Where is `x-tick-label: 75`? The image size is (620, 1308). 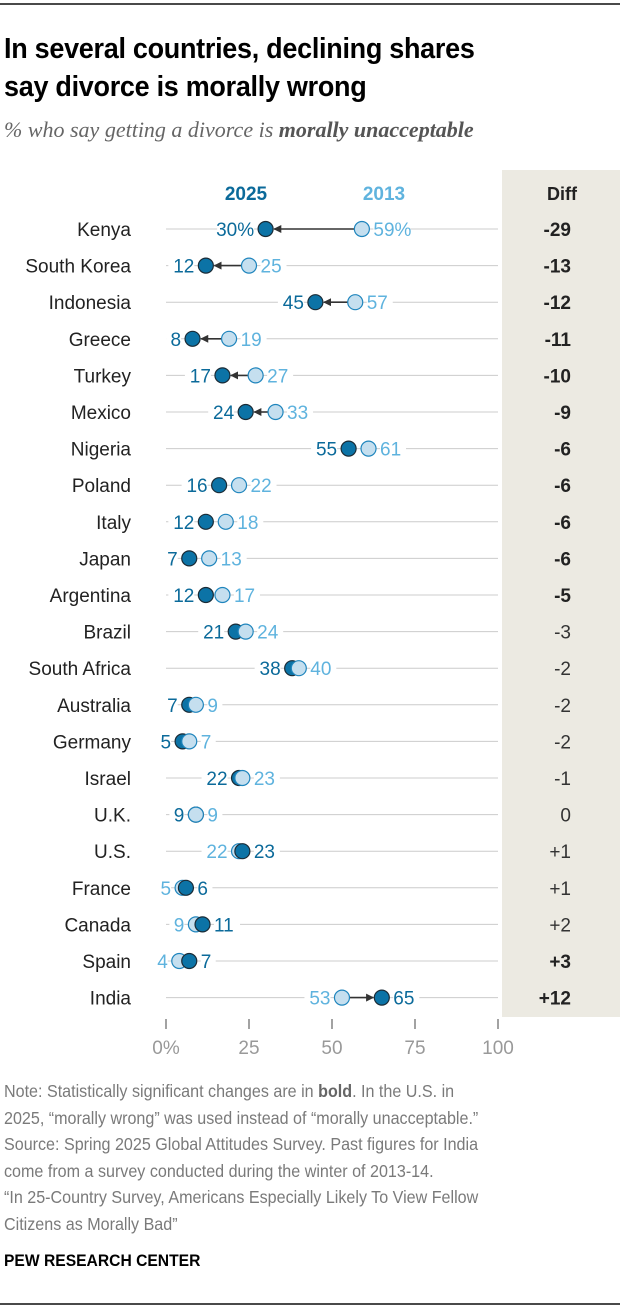 x-tick-label: 75 is located at coordinates (414, 1048).